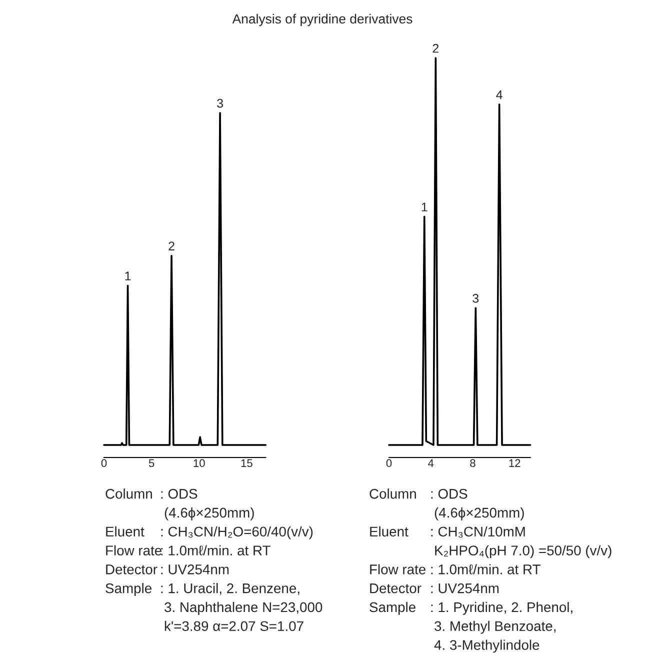  Describe the element at coordinates (431, 463) in the screenshot. I see `x-tick-label: 4` at that location.